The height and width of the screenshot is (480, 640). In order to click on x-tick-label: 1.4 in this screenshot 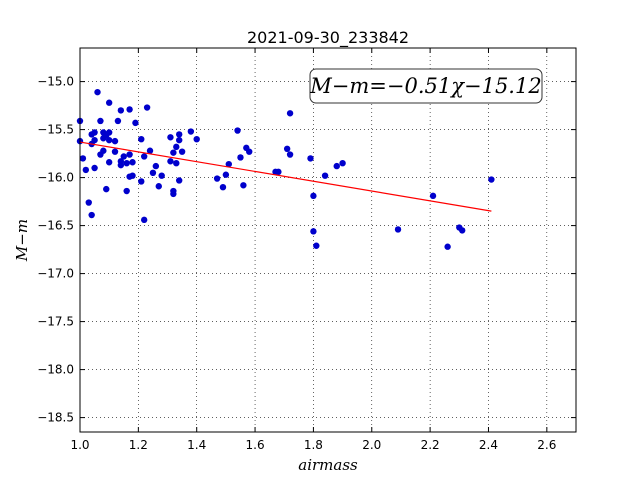, I will do `click(196, 445)`.